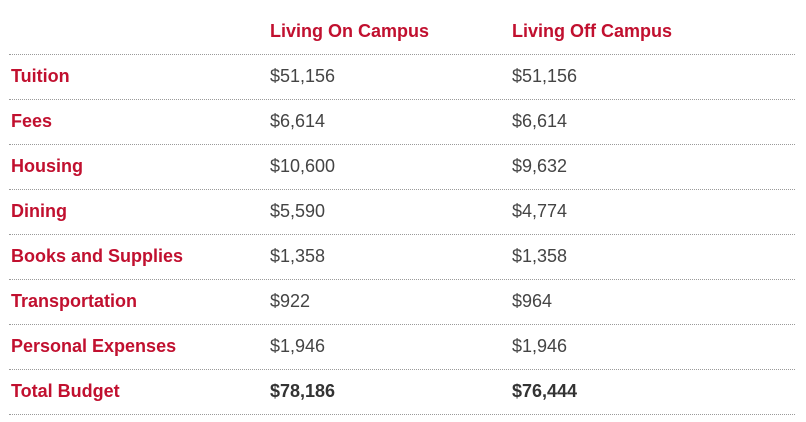 The height and width of the screenshot is (422, 806). Describe the element at coordinates (32, 121) in the screenshot. I see `row-label: Fees` at that location.